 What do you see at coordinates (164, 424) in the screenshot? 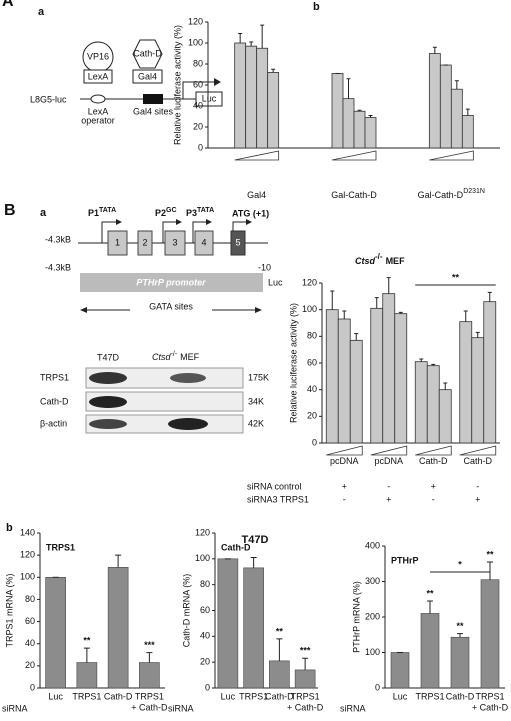
I see `blot-strip` at bounding box center [164, 424].